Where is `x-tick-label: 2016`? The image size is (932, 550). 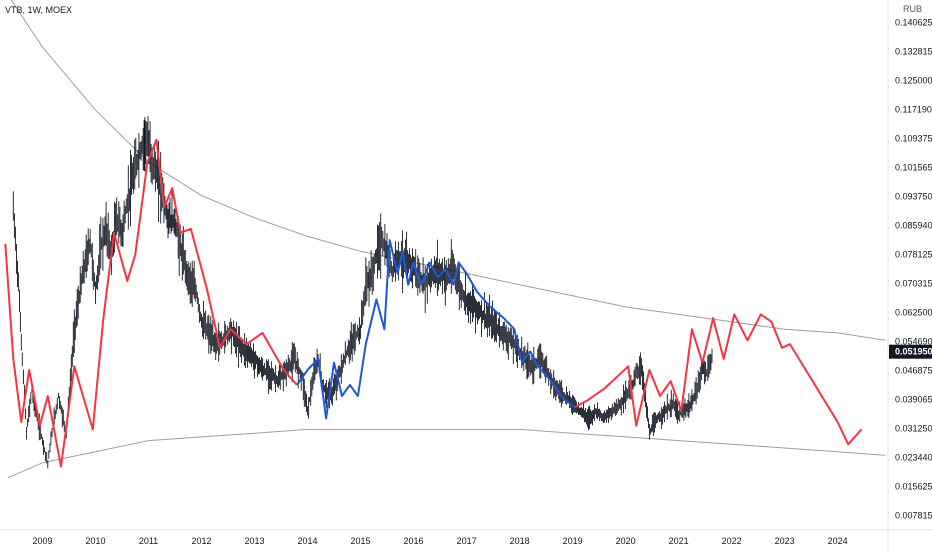 x-tick-label: 2016 is located at coordinates (413, 541).